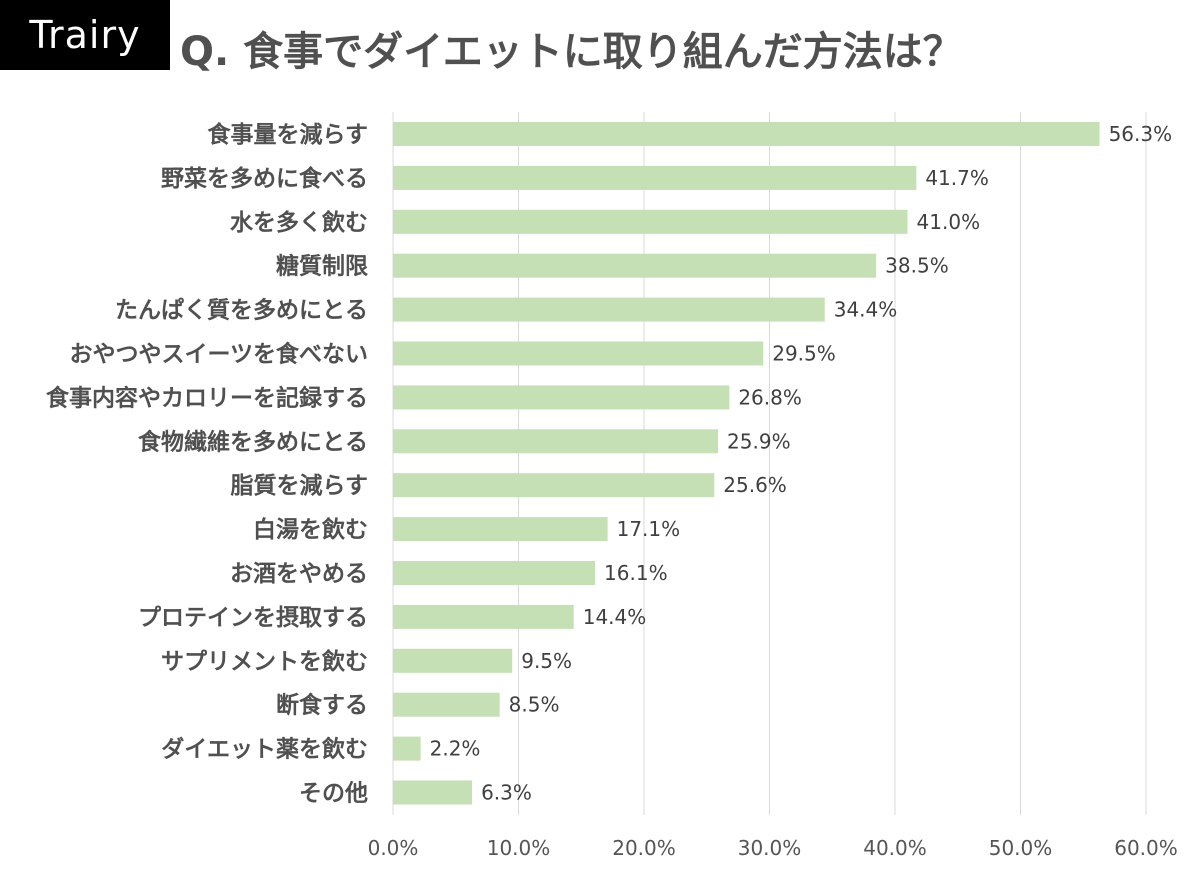 The height and width of the screenshot is (876, 1200). Describe the element at coordinates (649, 529) in the screenshot. I see `value-label: 17.1%` at that location.